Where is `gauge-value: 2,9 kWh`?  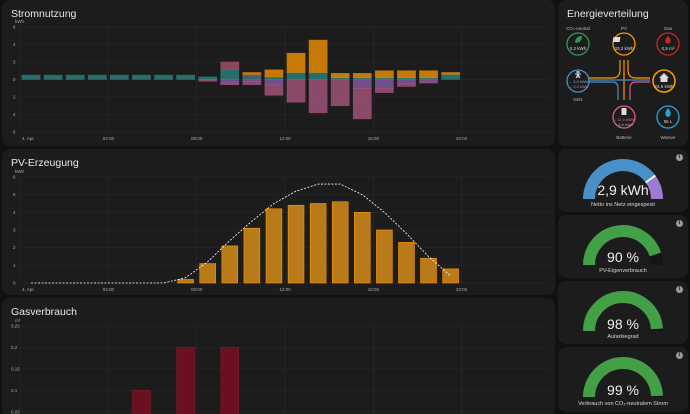 gauge-value: 2,9 kWh is located at coordinates (623, 190).